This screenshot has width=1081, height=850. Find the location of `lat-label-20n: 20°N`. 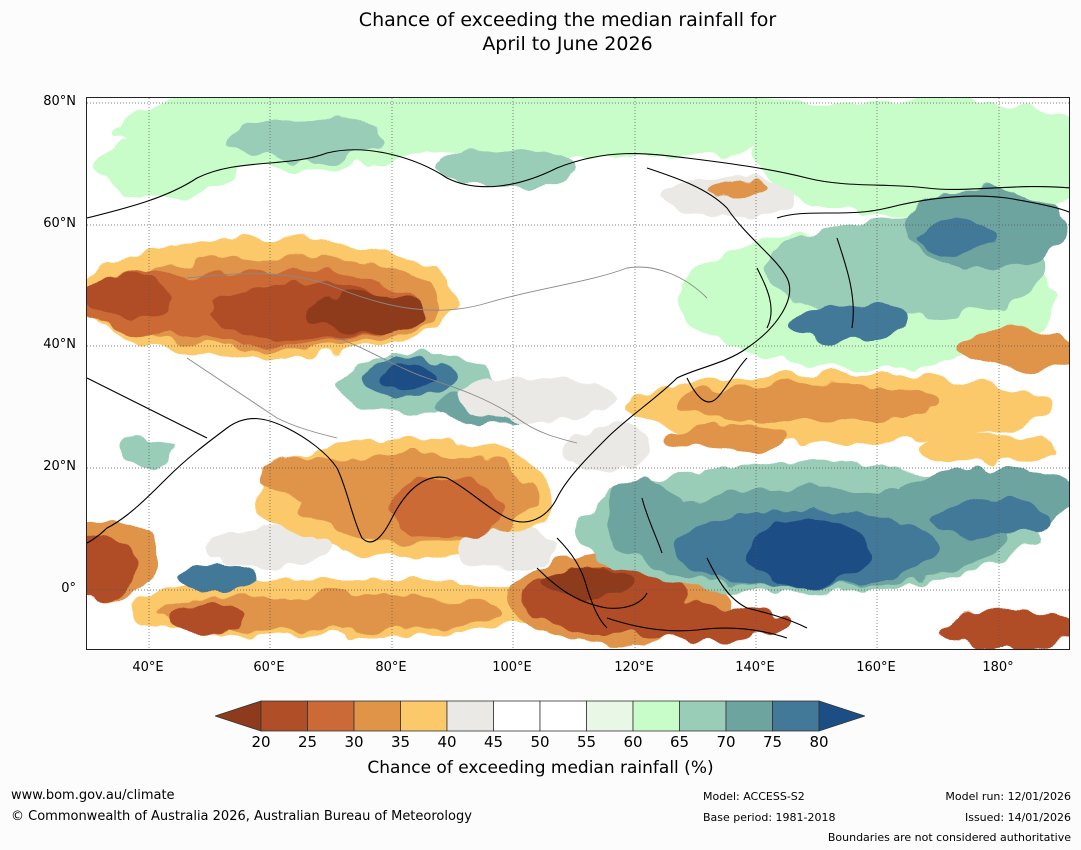

lat-label-20n: 20°N is located at coordinates (59, 466).